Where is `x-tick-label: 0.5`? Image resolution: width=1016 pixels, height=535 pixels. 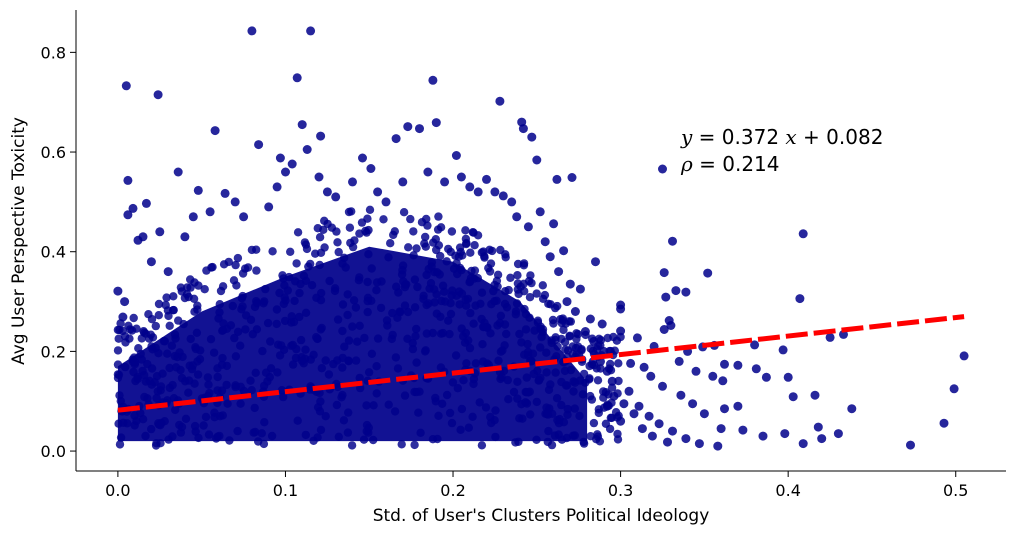
x-tick-label: 0.5 is located at coordinates (955, 490).